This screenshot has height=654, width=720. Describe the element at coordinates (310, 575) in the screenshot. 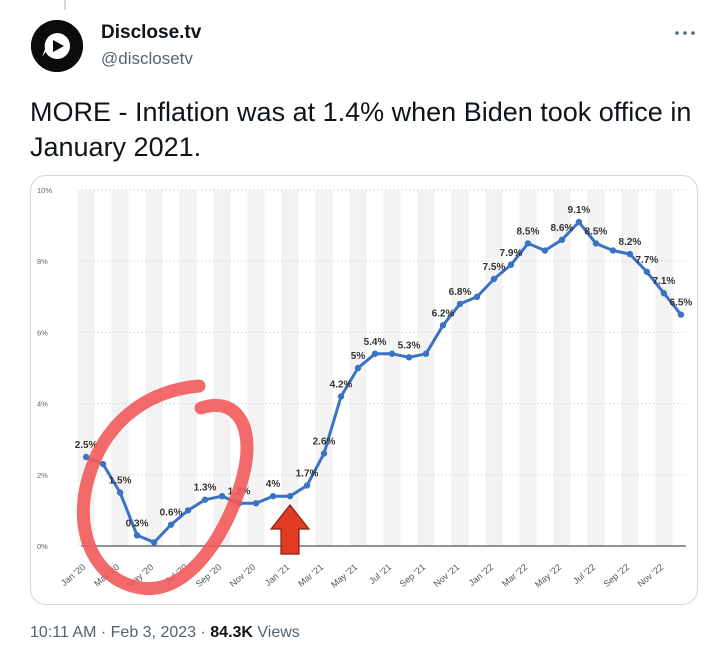

I see `x-tick-label: Mar '21` at that location.